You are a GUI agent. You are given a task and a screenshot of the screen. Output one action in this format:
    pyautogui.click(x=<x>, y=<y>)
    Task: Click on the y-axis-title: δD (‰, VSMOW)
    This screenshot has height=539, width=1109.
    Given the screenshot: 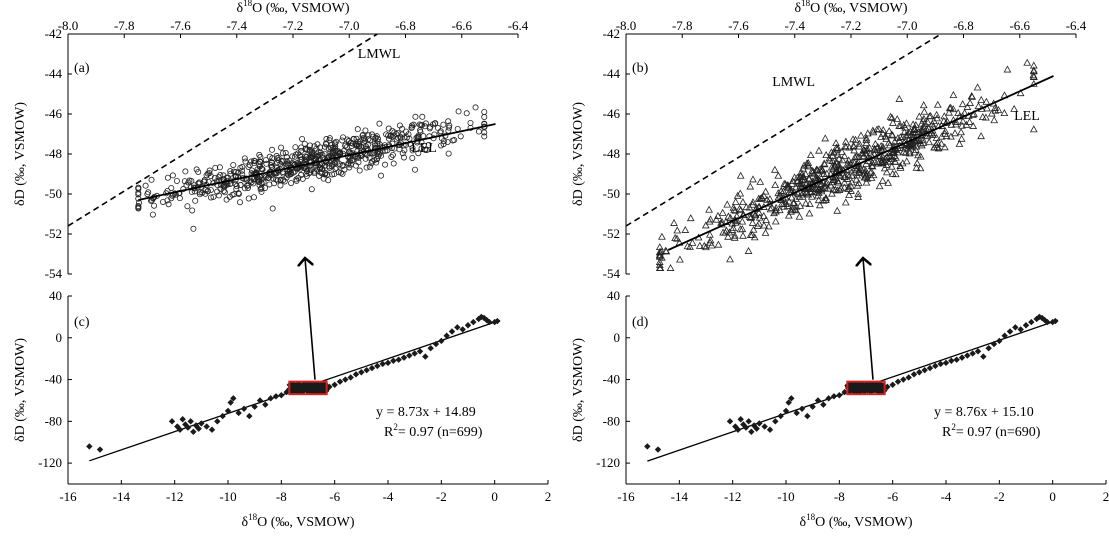 What is the action you would take?
    pyautogui.click(x=578, y=154)
    